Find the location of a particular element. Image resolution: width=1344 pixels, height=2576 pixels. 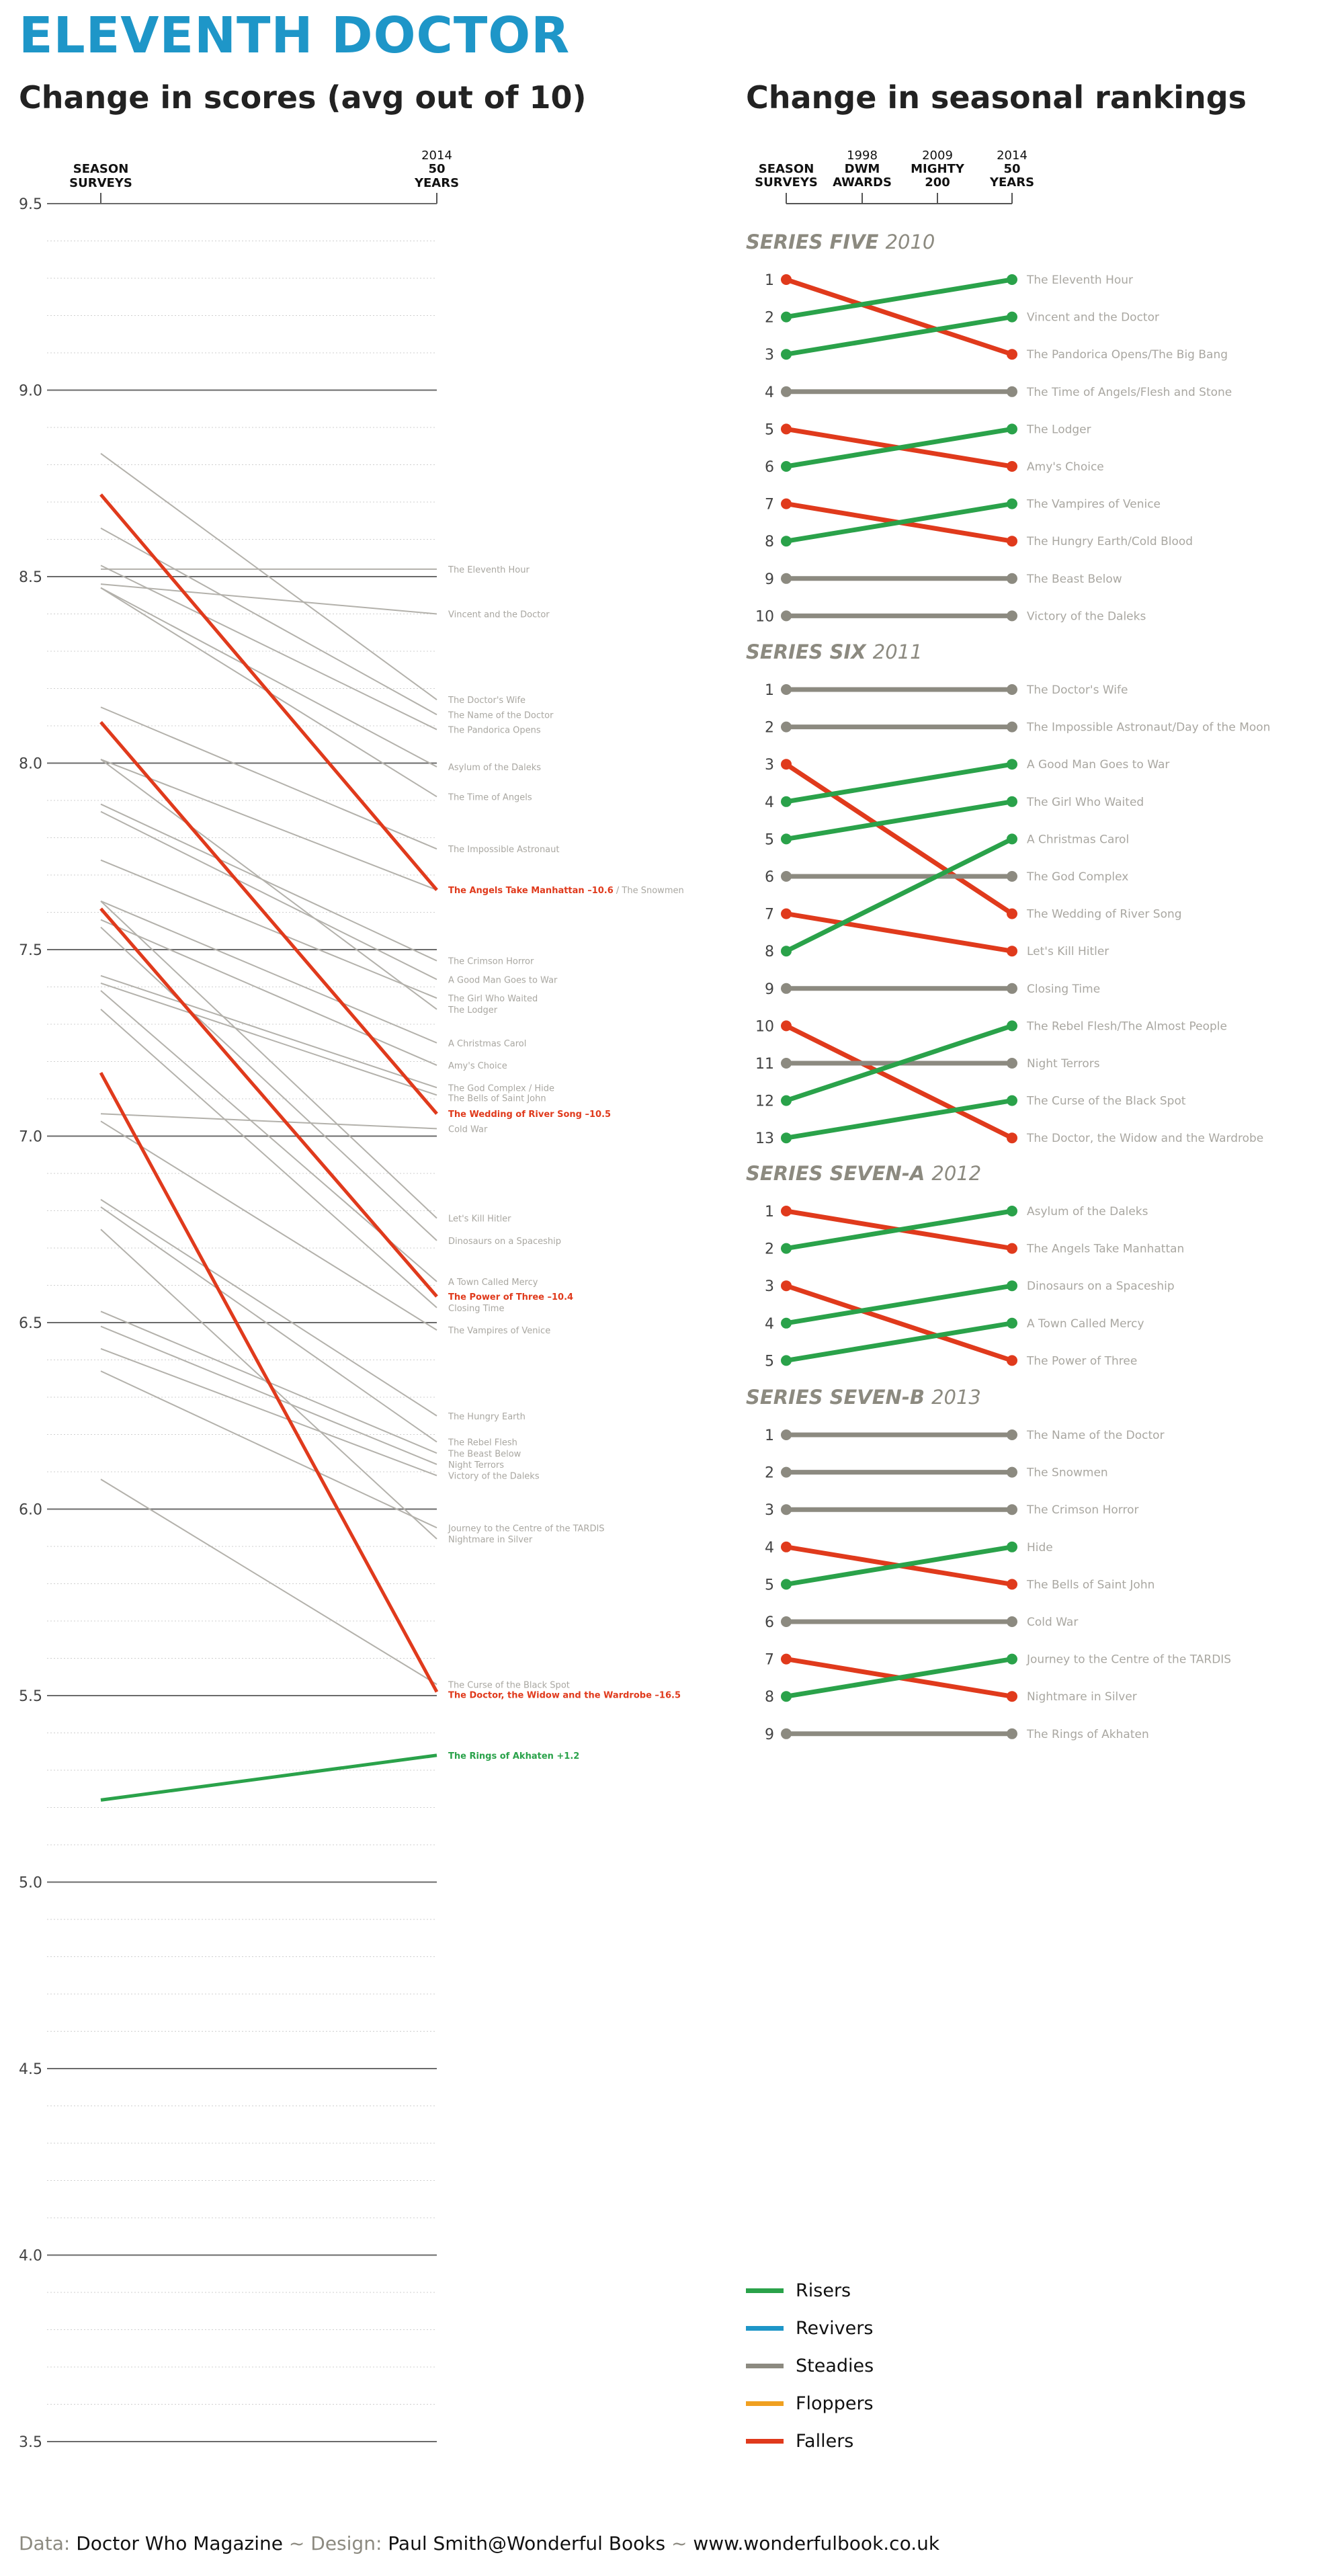

column-header: DWM is located at coordinates (863, 169).